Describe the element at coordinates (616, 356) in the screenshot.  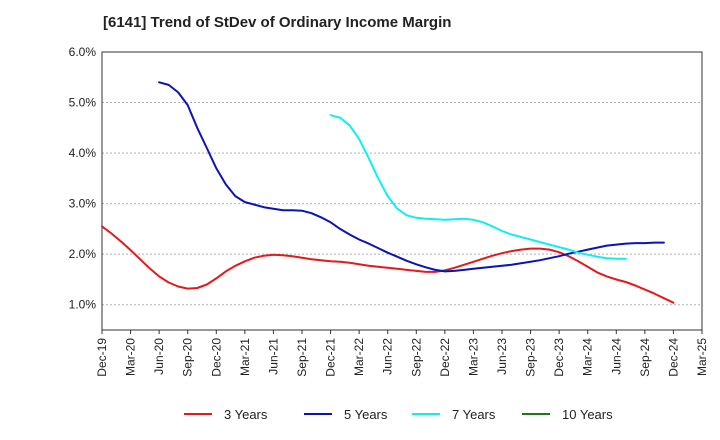
I see `x-tick-label: Jun-24` at that location.